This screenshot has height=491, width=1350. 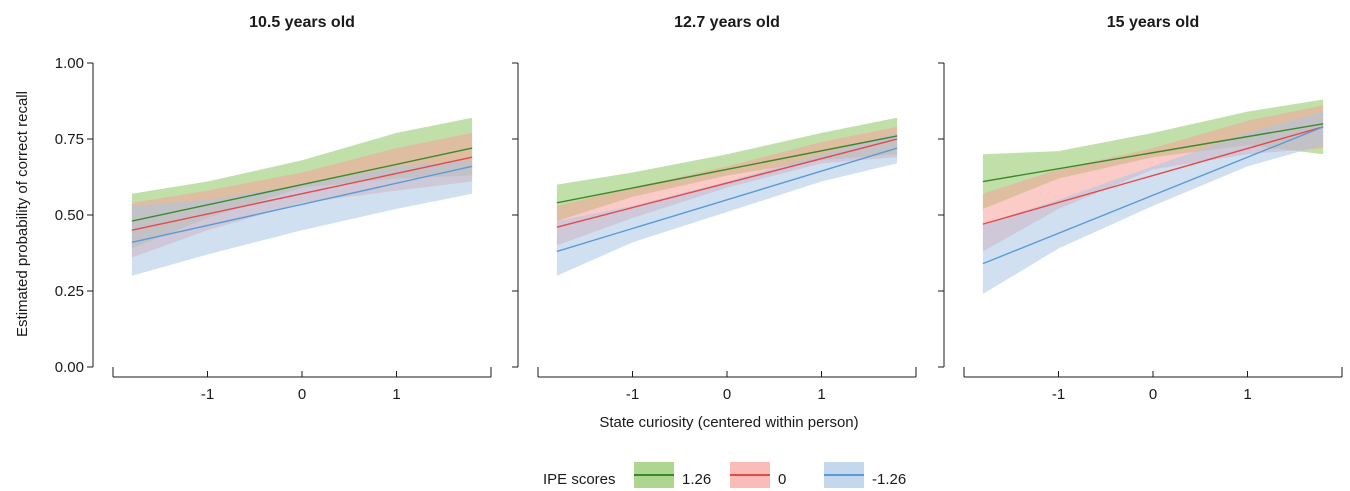 What do you see at coordinates (865, 475) in the screenshot?
I see `legend-item-neg-1-26: -1.26` at bounding box center [865, 475].